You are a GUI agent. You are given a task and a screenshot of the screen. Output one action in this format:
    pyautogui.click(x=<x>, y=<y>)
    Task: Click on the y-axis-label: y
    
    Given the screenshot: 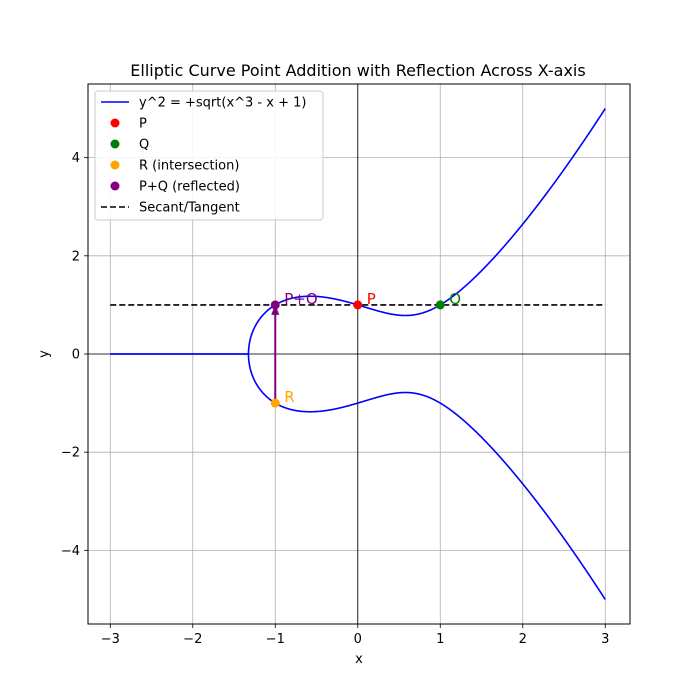 What is the action you would take?
    pyautogui.click(x=44, y=354)
    